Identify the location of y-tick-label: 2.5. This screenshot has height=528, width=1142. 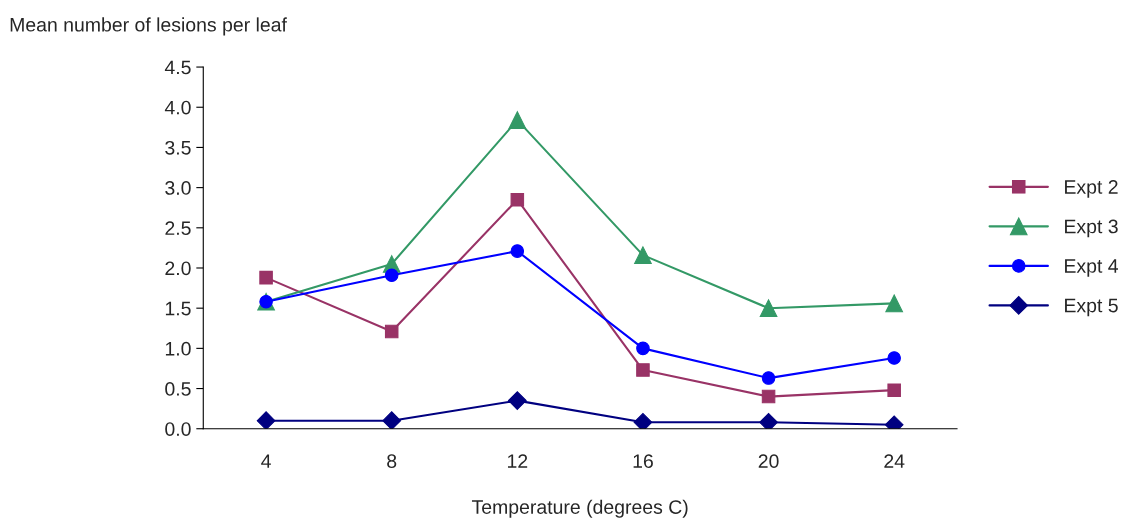
(178, 228).